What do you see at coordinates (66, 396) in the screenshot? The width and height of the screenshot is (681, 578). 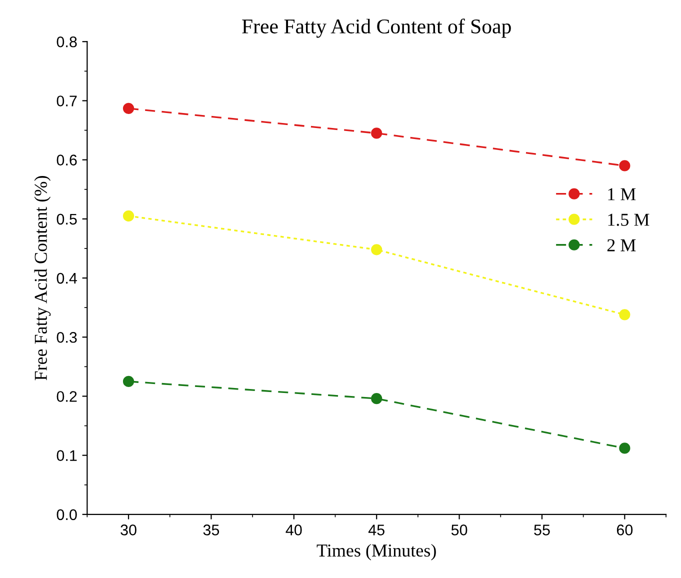 I see `y-tick-label: 0.2` at bounding box center [66, 396].